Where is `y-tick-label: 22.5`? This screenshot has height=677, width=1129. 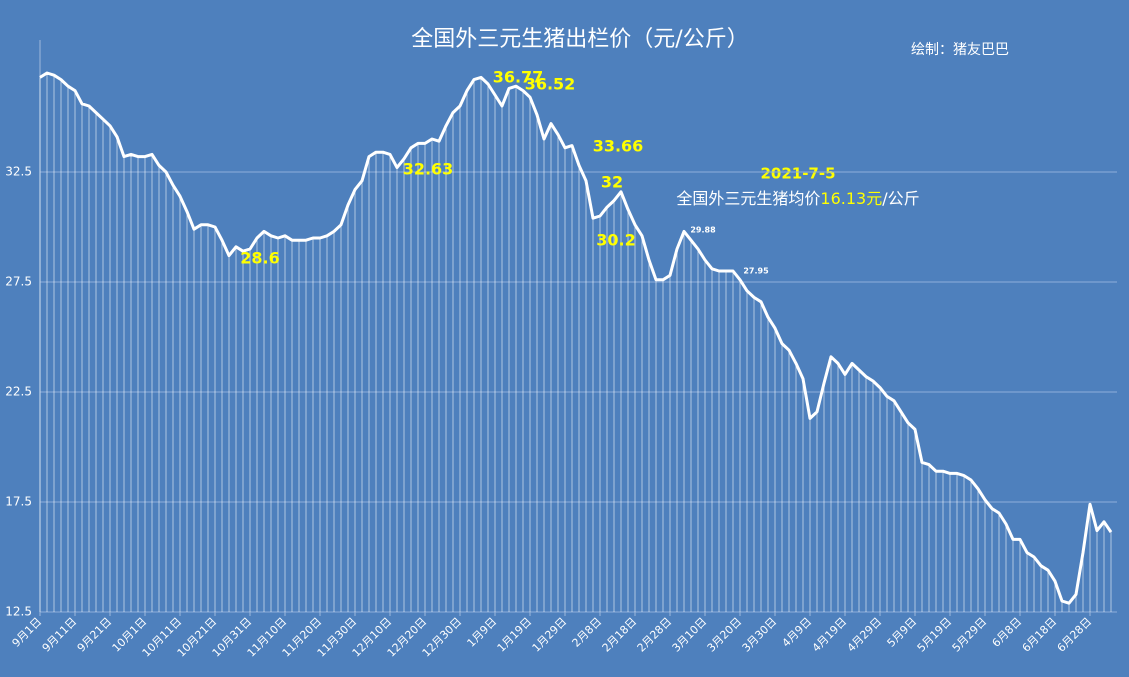 y-tick-label: 22.5 is located at coordinates (18, 392).